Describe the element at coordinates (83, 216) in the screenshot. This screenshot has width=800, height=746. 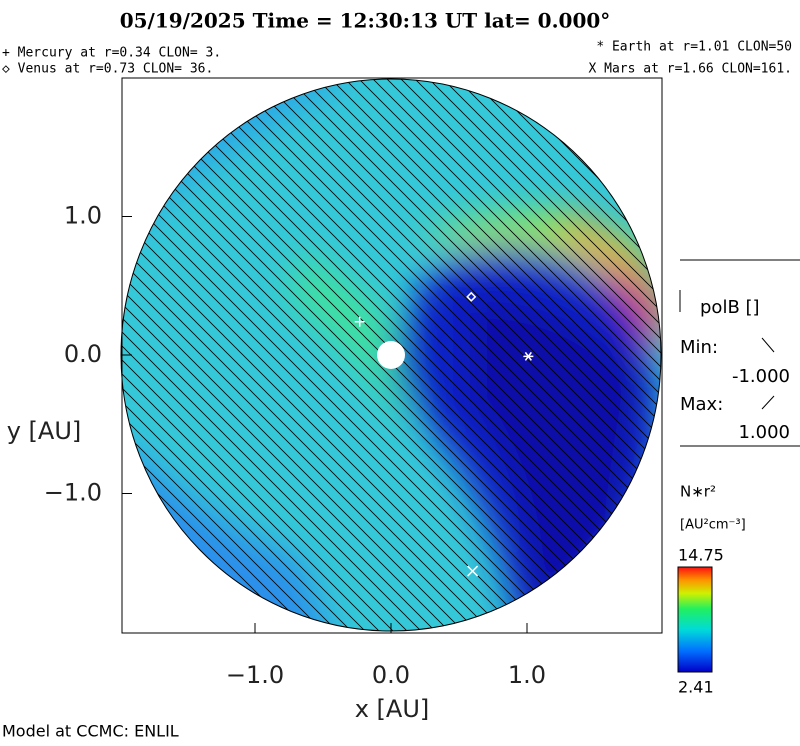
I see `y-tick-label: 1.0` at that location.